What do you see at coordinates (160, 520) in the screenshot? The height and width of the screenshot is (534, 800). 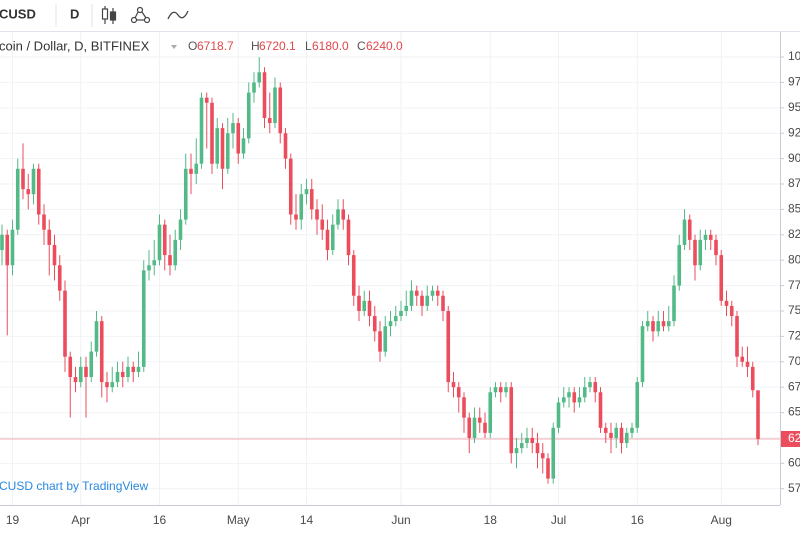 I see `x-tick-label: 16` at bounding box center [160, 520].